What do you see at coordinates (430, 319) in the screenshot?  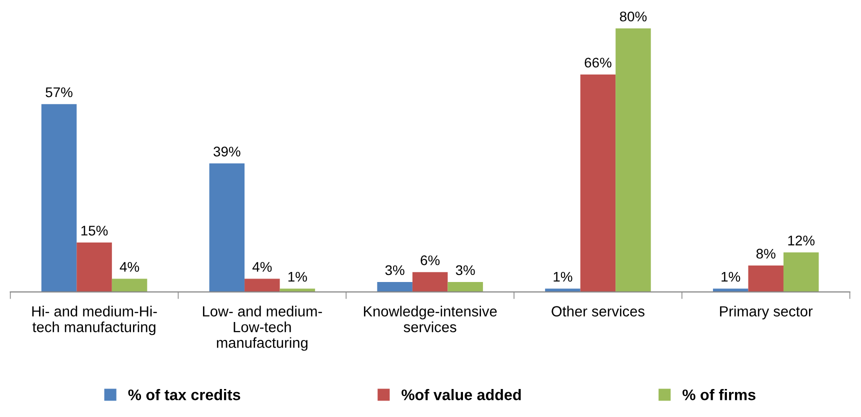 I see `x-tick-label: Knowledge-intensive services` at bounding box center [430, 319].